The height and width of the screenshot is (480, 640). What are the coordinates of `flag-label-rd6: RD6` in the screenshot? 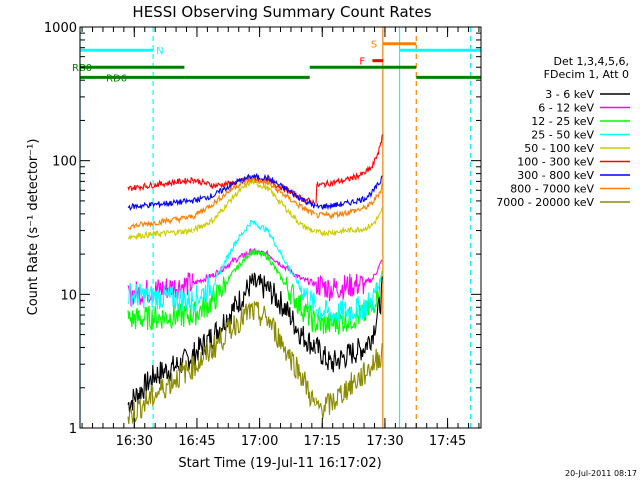 It's located at (116, 78).